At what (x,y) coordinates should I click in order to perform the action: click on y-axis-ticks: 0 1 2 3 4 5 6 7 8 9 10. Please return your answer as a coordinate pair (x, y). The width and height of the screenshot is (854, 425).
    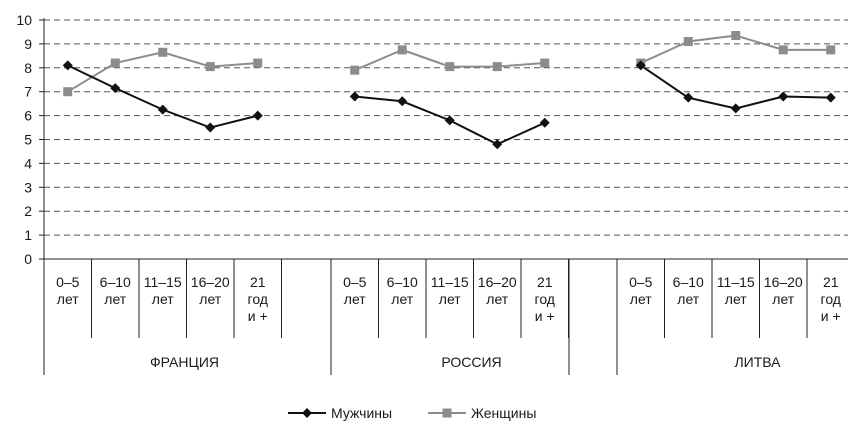
    Looking at the image, I should click on (24, 139).